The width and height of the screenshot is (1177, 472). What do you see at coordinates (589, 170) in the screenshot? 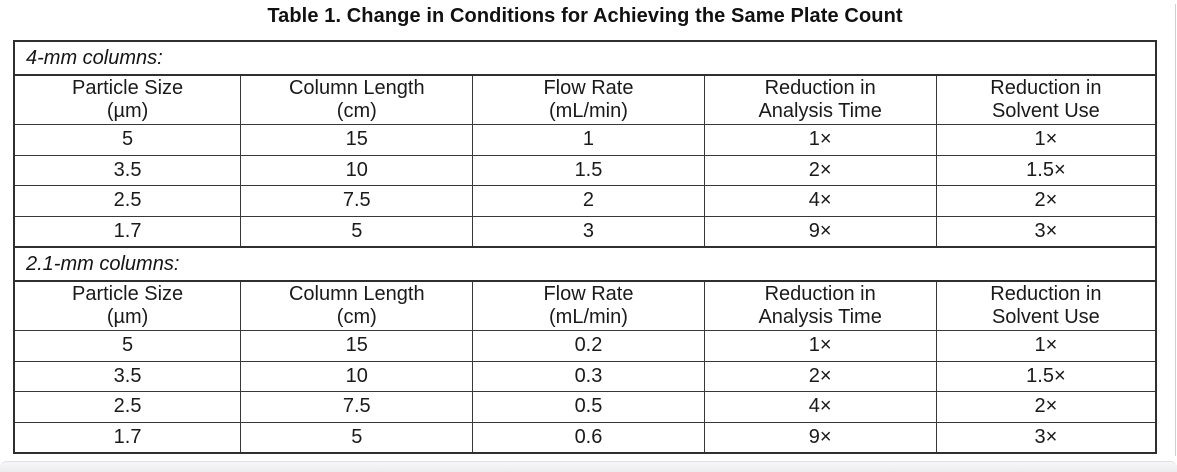
I see `cell-flow-rate: 1.5` at bounding box center [589, 170].